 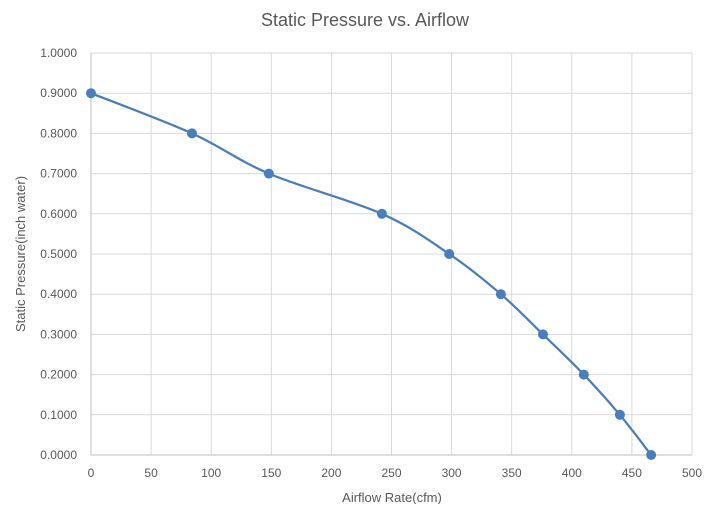 What do you see at coordinates (58, 174) in the screenshot?
I see `y-tick-label: 0.7000` at bounding box center [58, 174].